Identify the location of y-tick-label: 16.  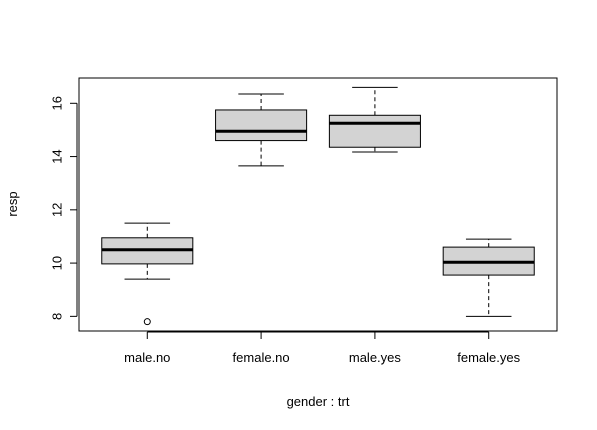
(56, 103).